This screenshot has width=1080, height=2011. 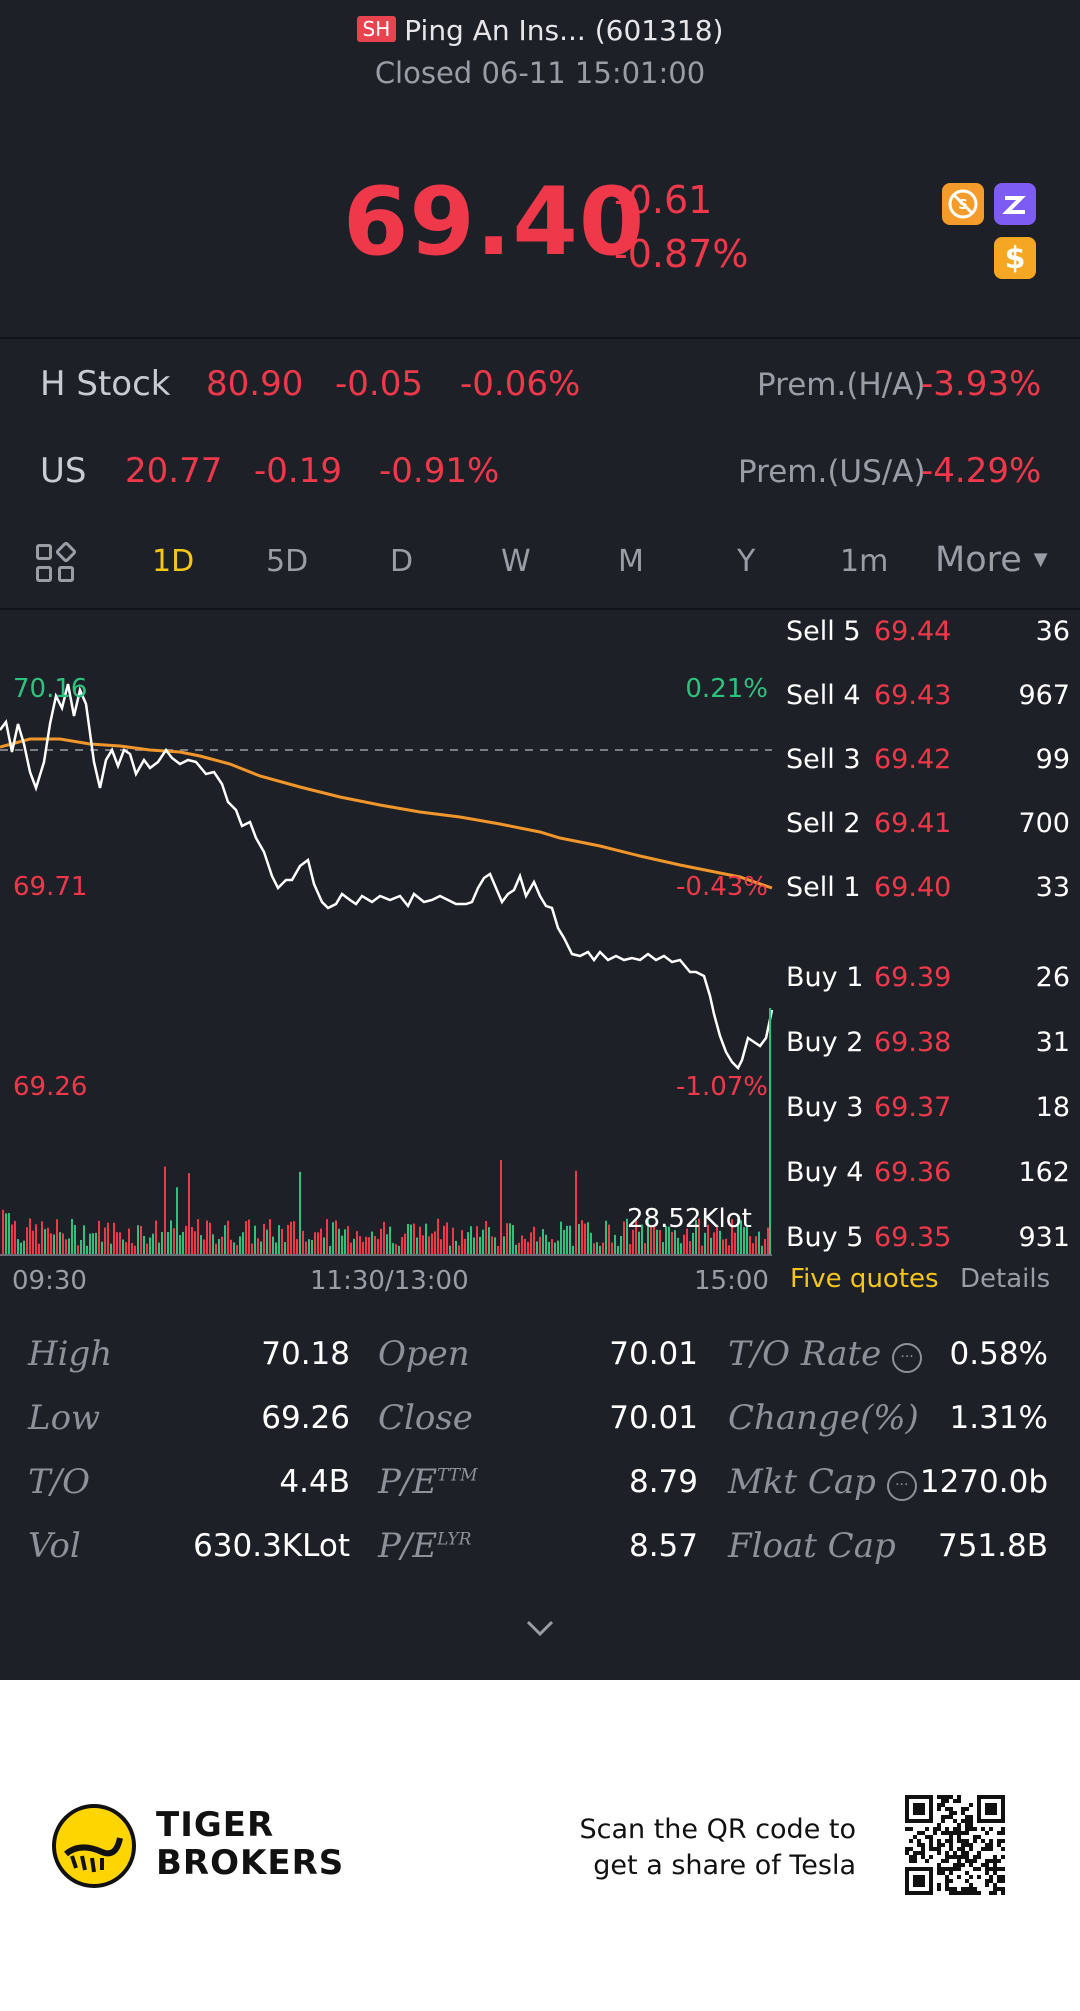 What do you see at coordinates (913, 1042) in the screenshot?
I see `buy-2-price: 69.38` at bounding box center [913, 1042].